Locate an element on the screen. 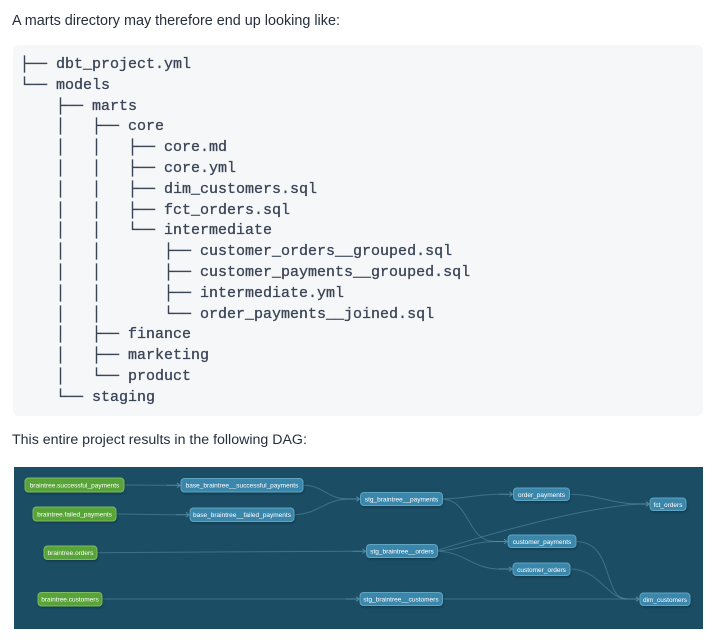 This screenshot has height=640, width=715. svg-text: order_payments is located at coordinates (542, 495).